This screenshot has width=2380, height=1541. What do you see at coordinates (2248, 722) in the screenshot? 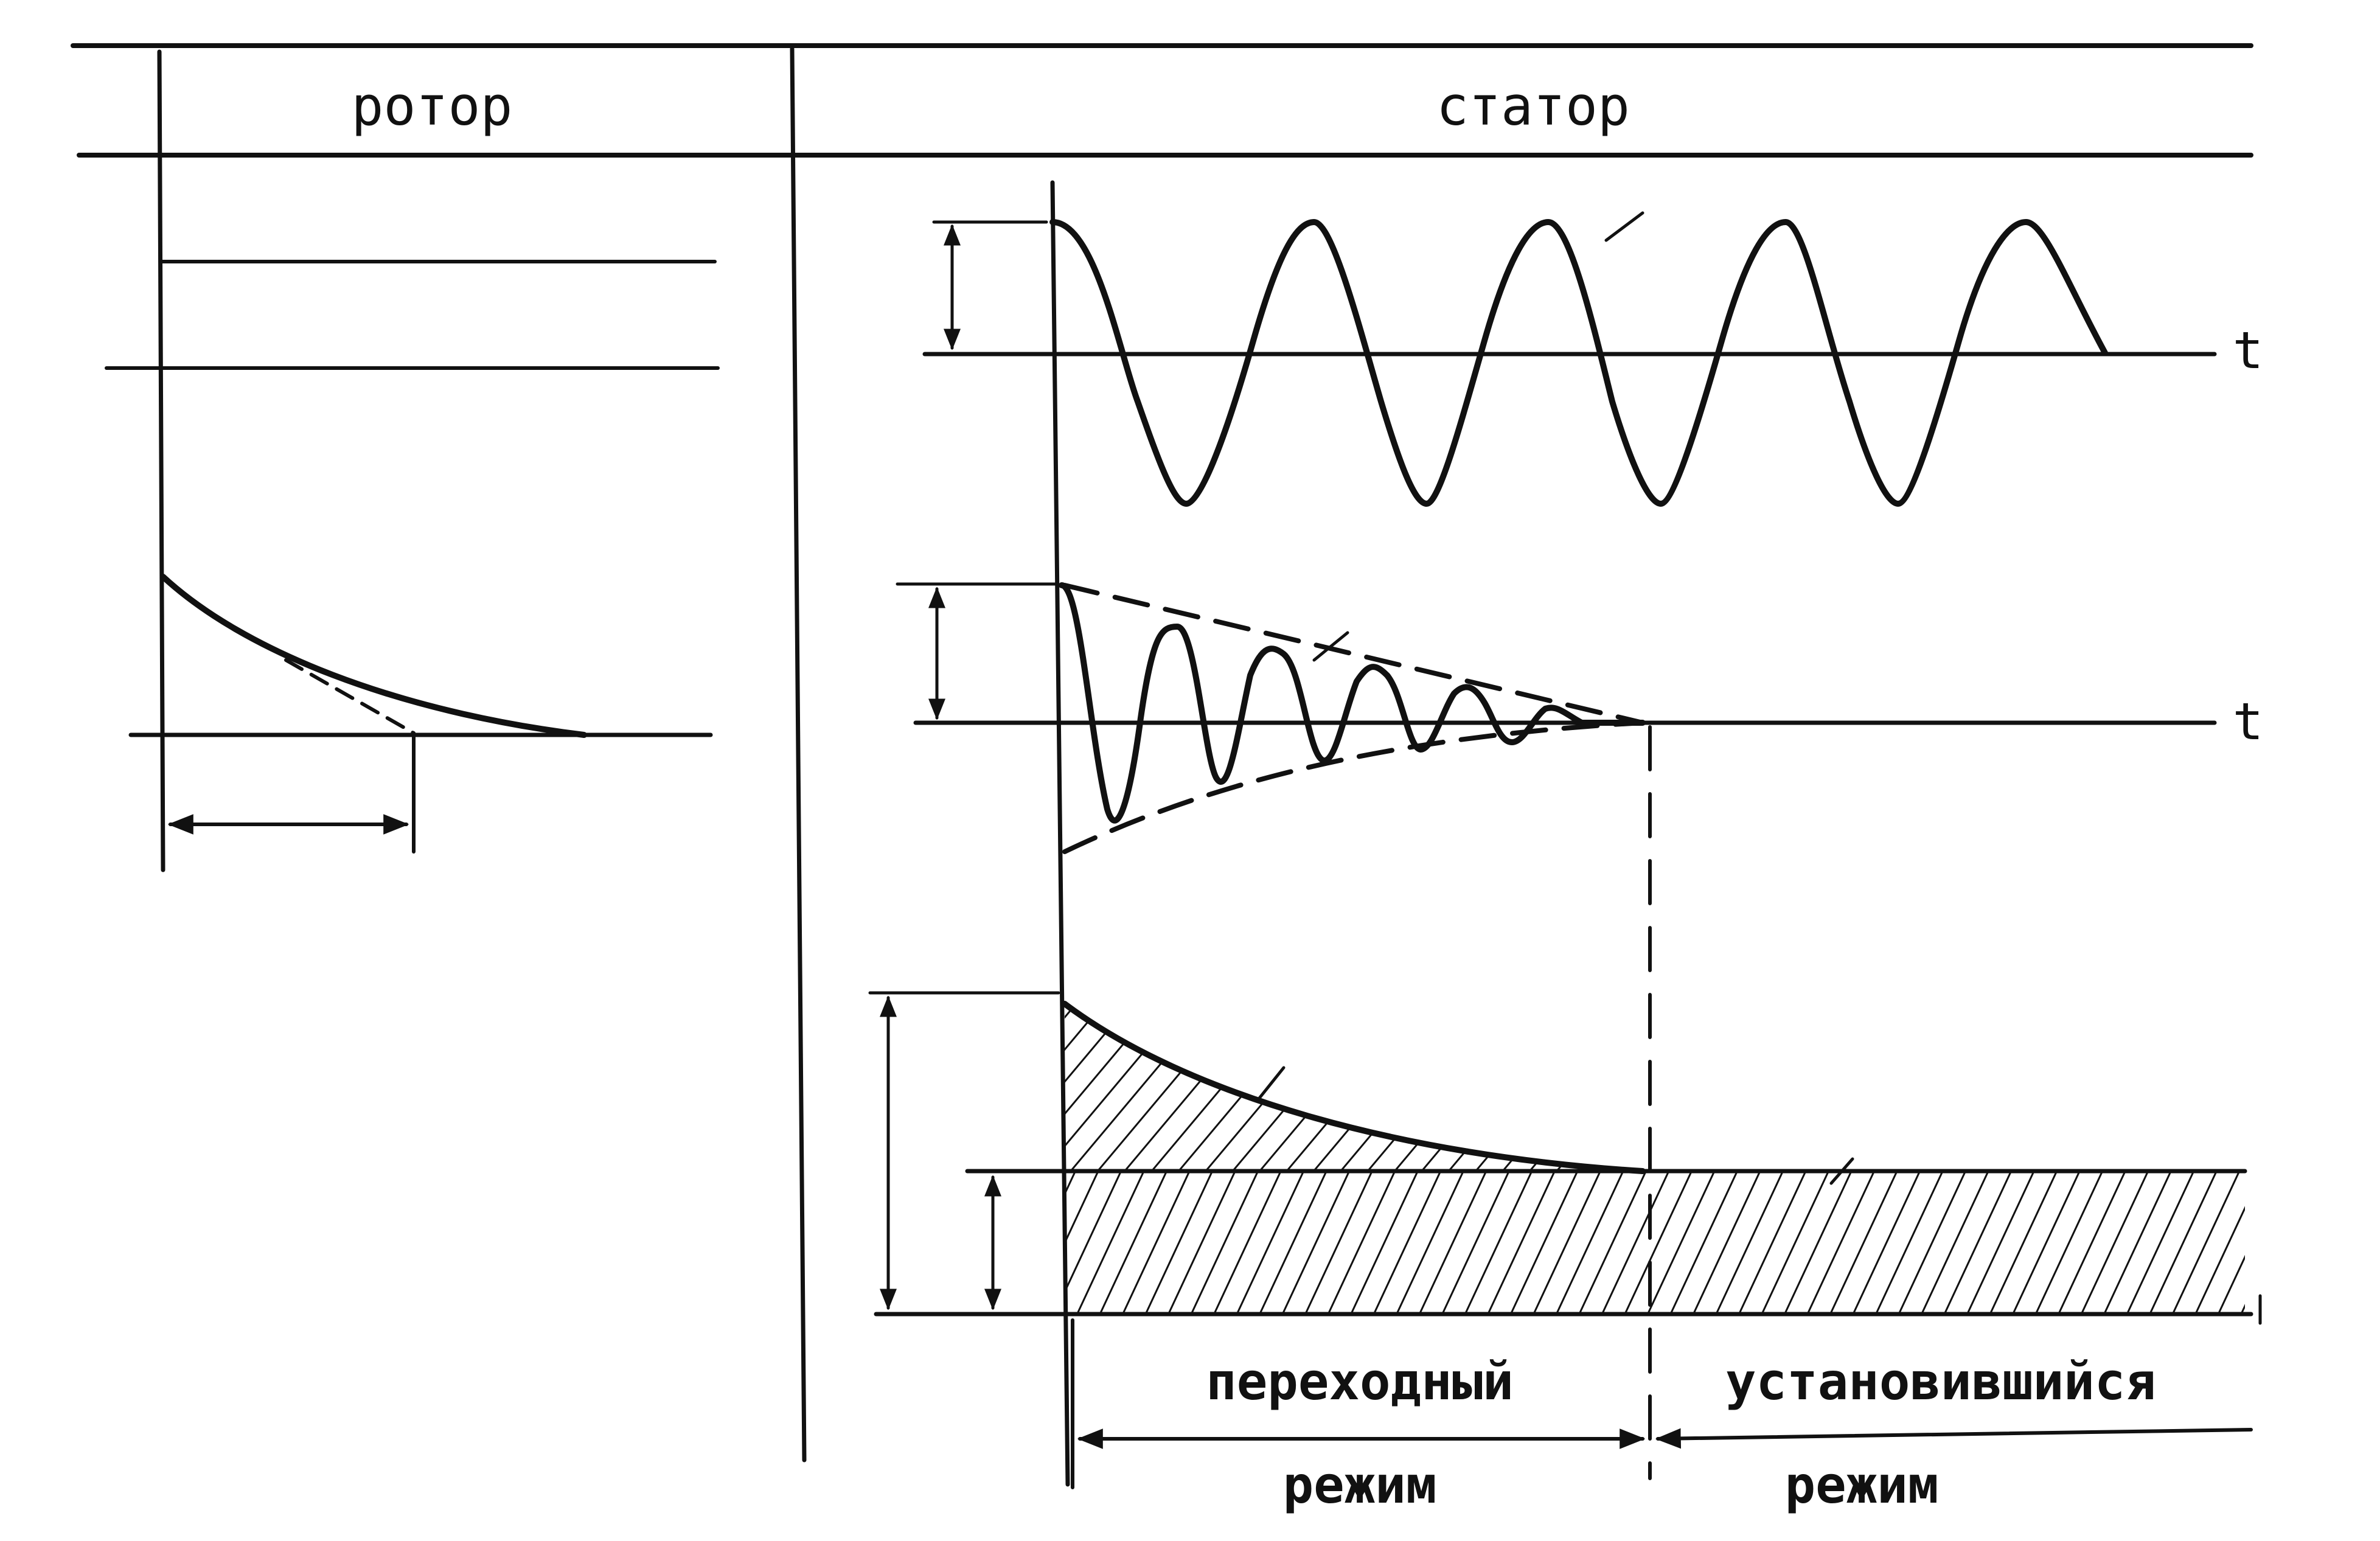
I see `wave2-time-axis-label: t` at bounding box center [2248, 722].